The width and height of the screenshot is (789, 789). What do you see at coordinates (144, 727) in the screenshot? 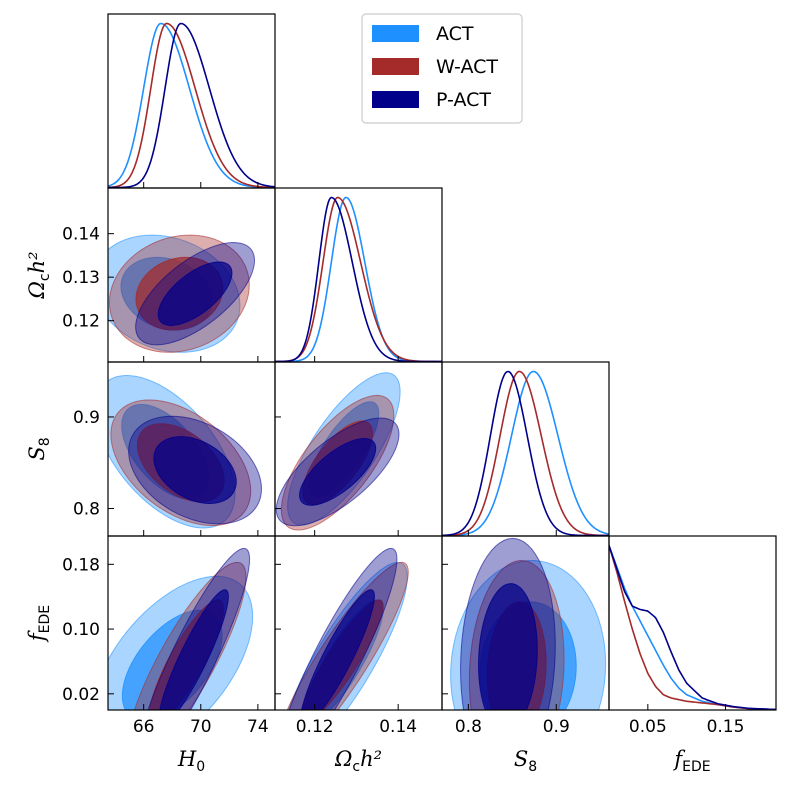
I see `x-tick-label-H0: 66` at bounding box center [144, 727].